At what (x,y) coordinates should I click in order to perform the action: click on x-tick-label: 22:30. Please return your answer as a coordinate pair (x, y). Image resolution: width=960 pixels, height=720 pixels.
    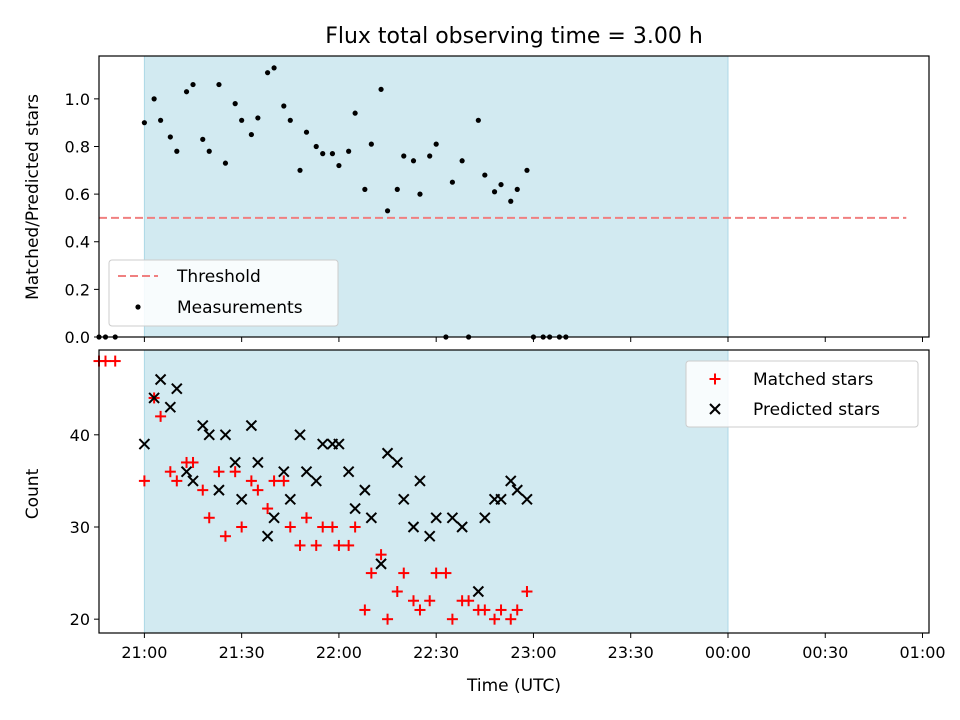
    Looking at the image, I should click on (436, 652).